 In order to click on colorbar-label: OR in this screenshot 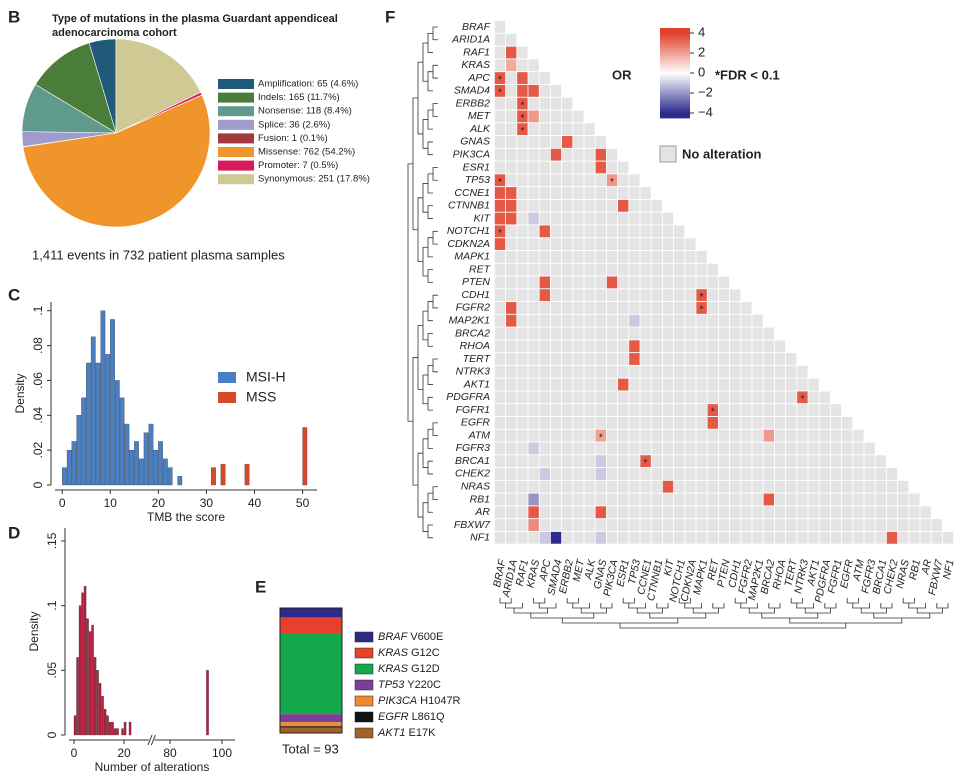, I will do `click(622, 74)`.